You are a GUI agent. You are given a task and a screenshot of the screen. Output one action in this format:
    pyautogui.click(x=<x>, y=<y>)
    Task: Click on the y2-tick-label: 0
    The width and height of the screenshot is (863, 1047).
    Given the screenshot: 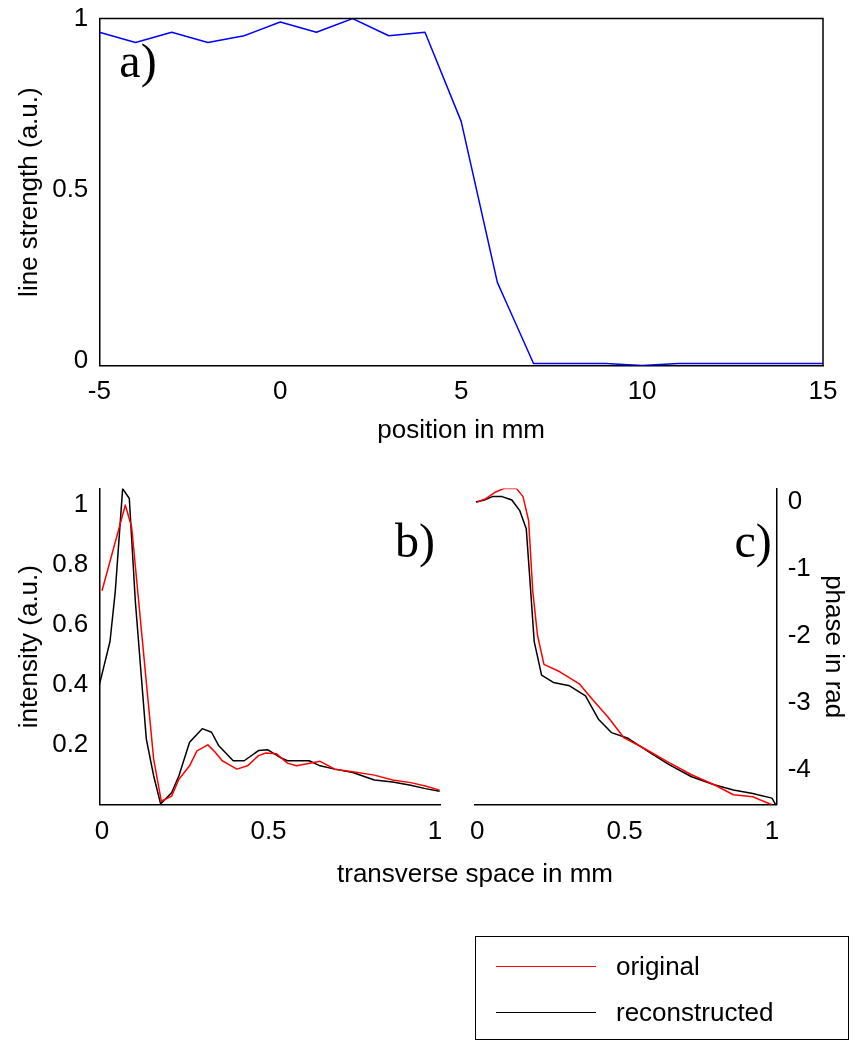 What is the action you would take?
    pyautogui.click(x=795, y=500)
    